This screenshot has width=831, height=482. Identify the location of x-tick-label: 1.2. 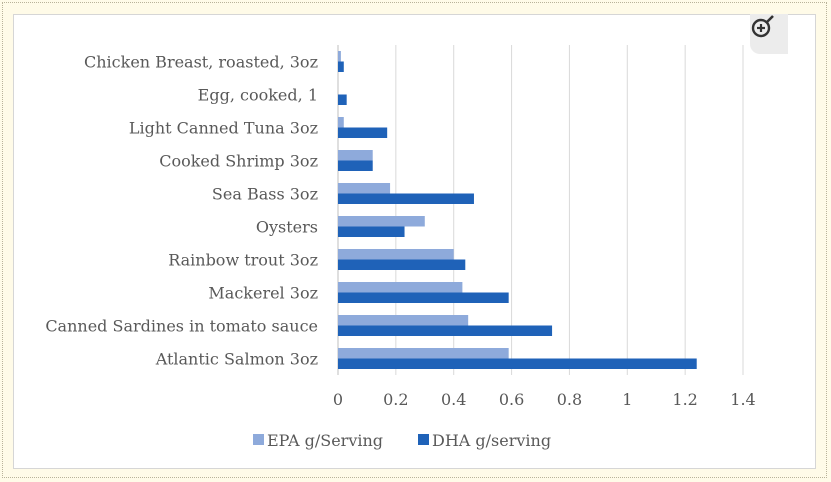
(684, 399).